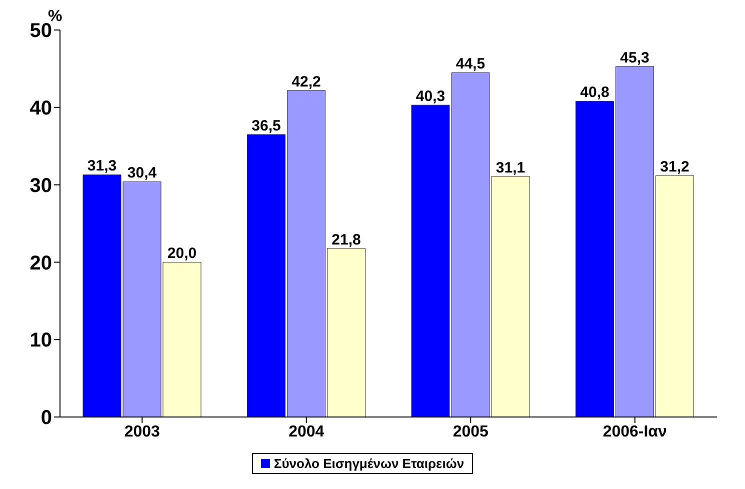 This screenshot has width=745, height=489. Describe the element at coordinates (266, 125) in the screenshot. I see `data-label: 36,5` at that location.